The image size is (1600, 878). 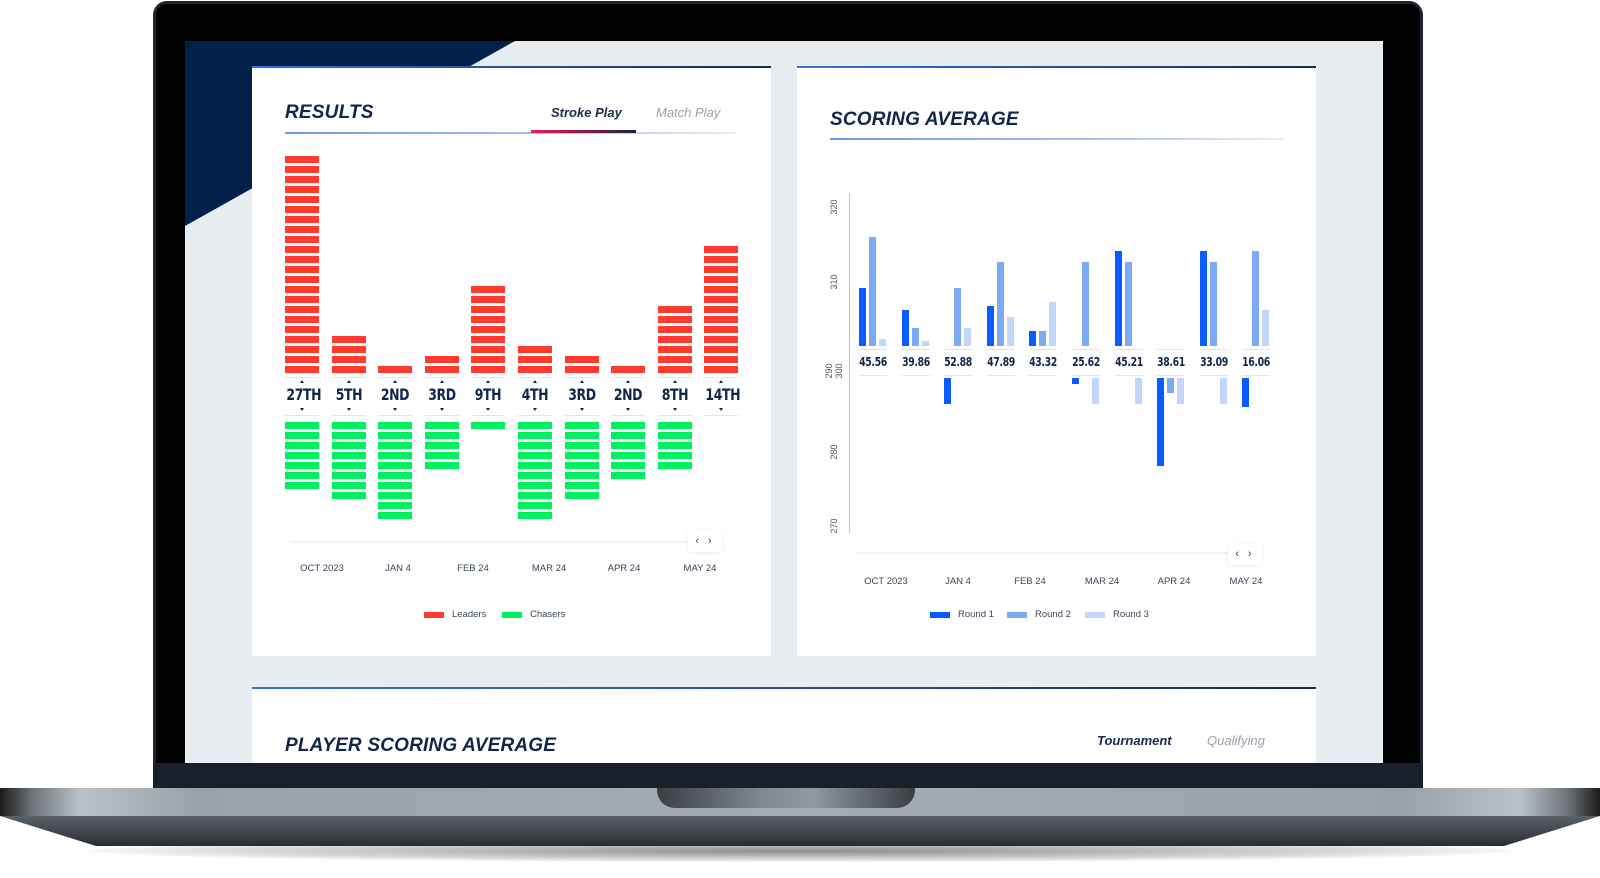 What do you see at coordinates (502, 542) in the screenshot?
I see `results-scroll-track` at bounding box center [502, 542].